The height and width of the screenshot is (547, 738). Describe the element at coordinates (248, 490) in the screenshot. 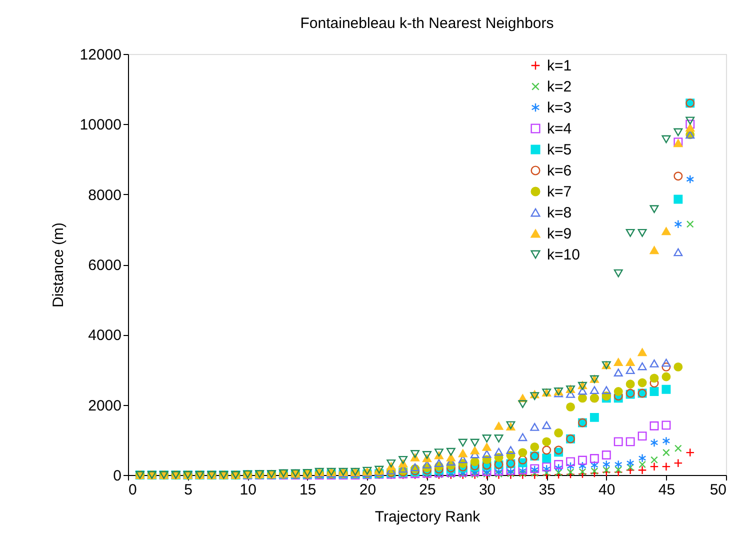

I see `x-tick-label: 10` at that location.